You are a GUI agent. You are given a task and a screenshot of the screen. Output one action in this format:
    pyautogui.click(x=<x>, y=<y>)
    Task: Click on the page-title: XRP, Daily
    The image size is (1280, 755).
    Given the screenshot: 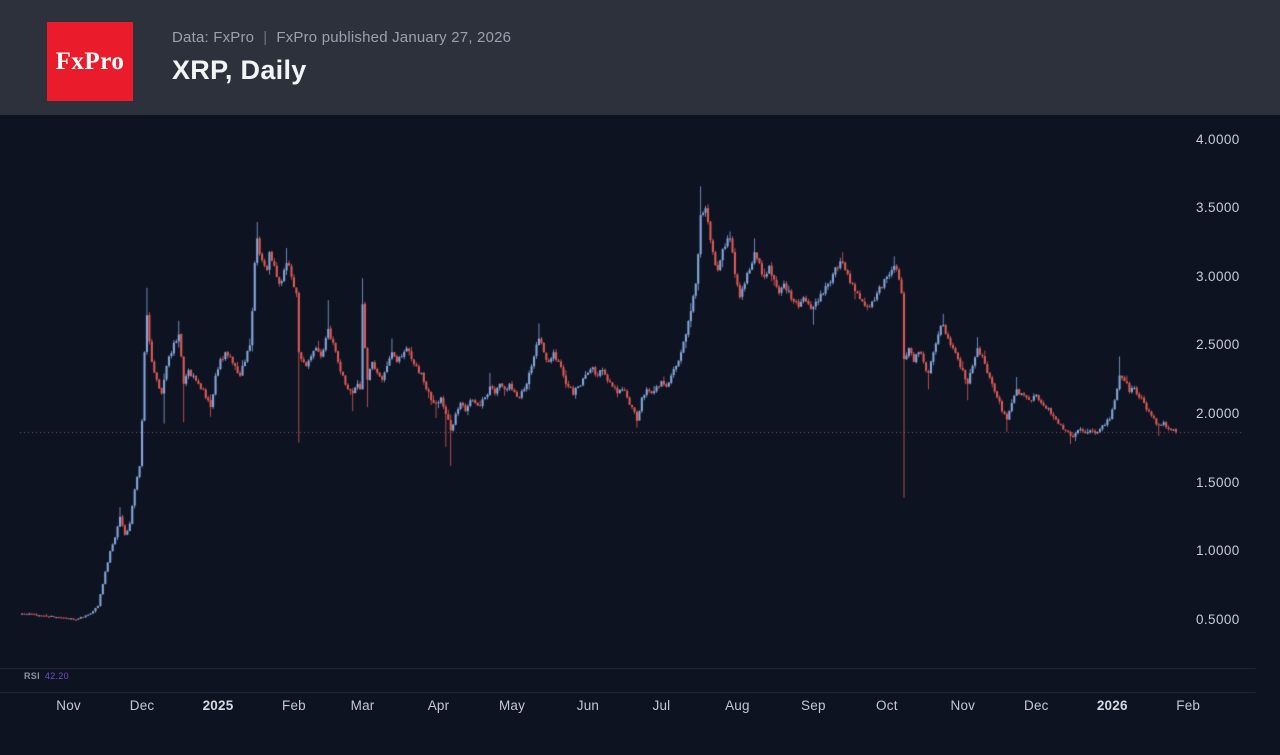 What is the action you would take?
    pyautogui.click(x=239, y=70)
    